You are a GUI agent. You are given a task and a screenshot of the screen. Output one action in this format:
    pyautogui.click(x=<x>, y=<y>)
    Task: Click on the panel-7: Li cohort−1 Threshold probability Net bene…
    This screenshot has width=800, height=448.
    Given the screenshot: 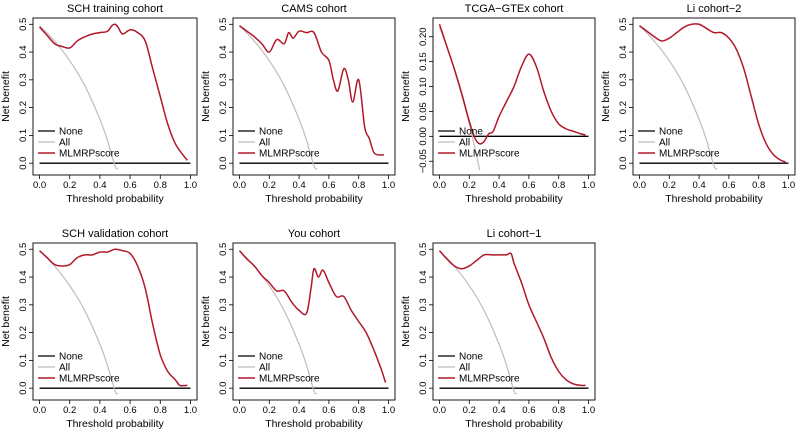 What is the action you would take?
    pyautogui.click(x=498, y=329)
    